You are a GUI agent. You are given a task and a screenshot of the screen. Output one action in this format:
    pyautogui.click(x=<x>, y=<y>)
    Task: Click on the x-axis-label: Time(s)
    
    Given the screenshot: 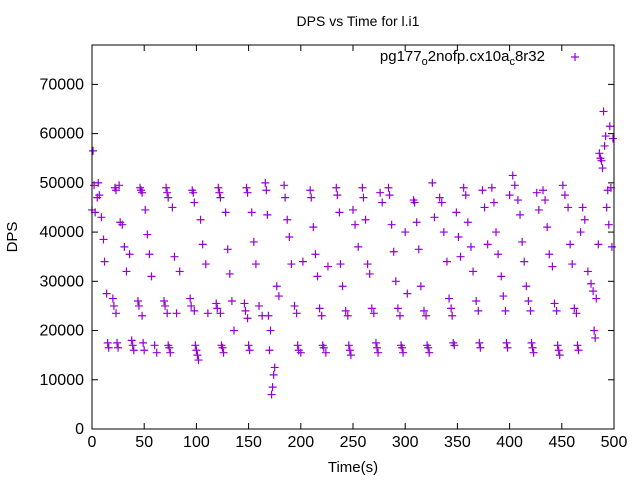 What is the action you would take?
    pyautogui.click(x=353, y=467)
    